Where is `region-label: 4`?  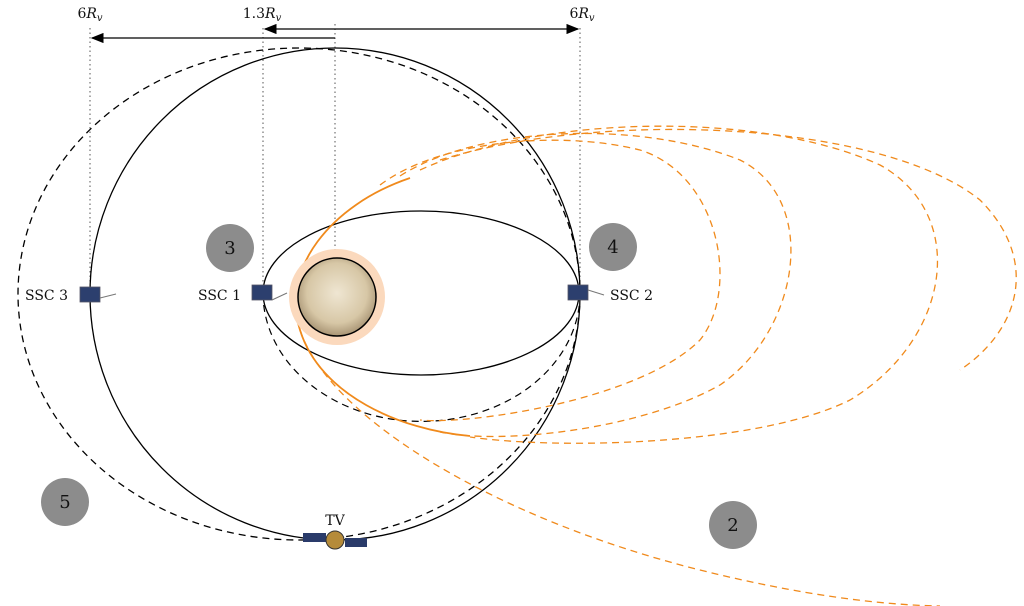 region-label: 4 is located at coordinates (612, 247).